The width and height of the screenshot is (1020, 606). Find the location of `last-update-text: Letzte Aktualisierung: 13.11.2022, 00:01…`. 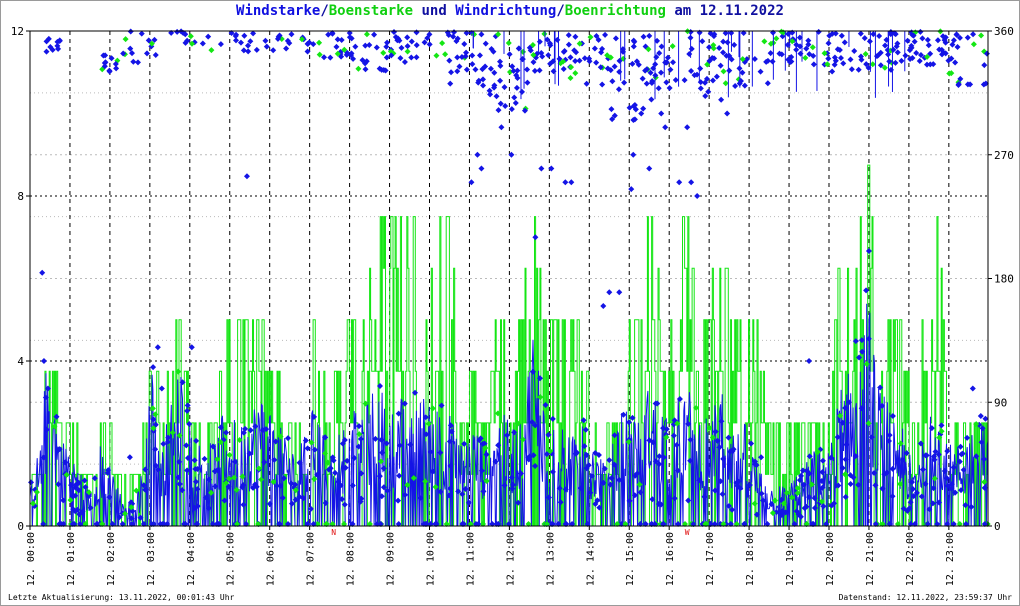

last-update-text: Letzte Aktualisierung: 13.11.2022, 00:01… is located at coordinates (121, 597).